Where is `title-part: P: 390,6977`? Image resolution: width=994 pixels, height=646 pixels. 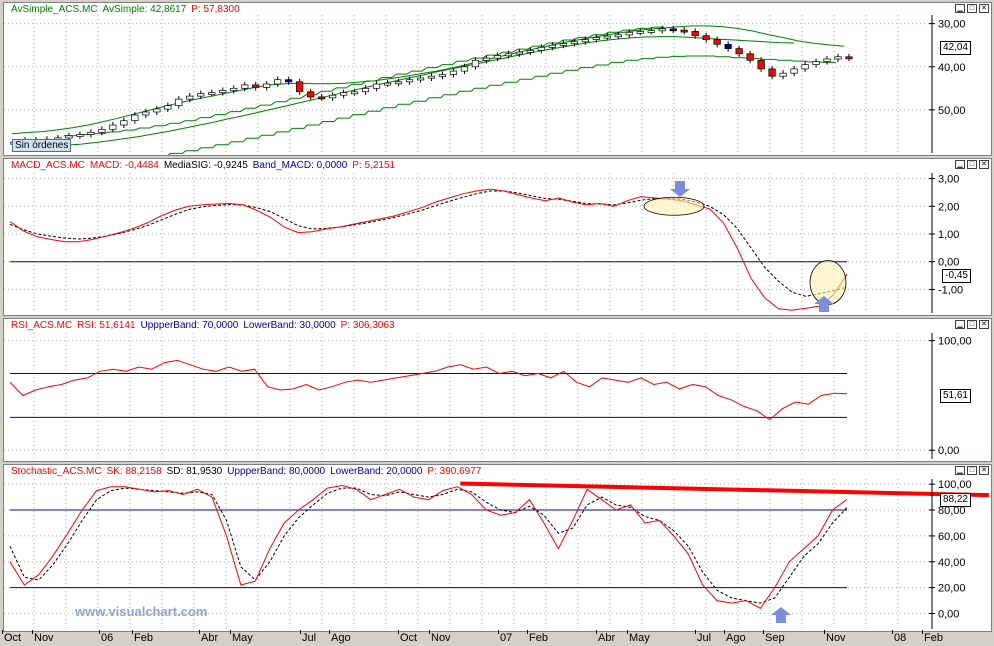 title-part: P: 390,6977 is located at coordinates (454, 471).